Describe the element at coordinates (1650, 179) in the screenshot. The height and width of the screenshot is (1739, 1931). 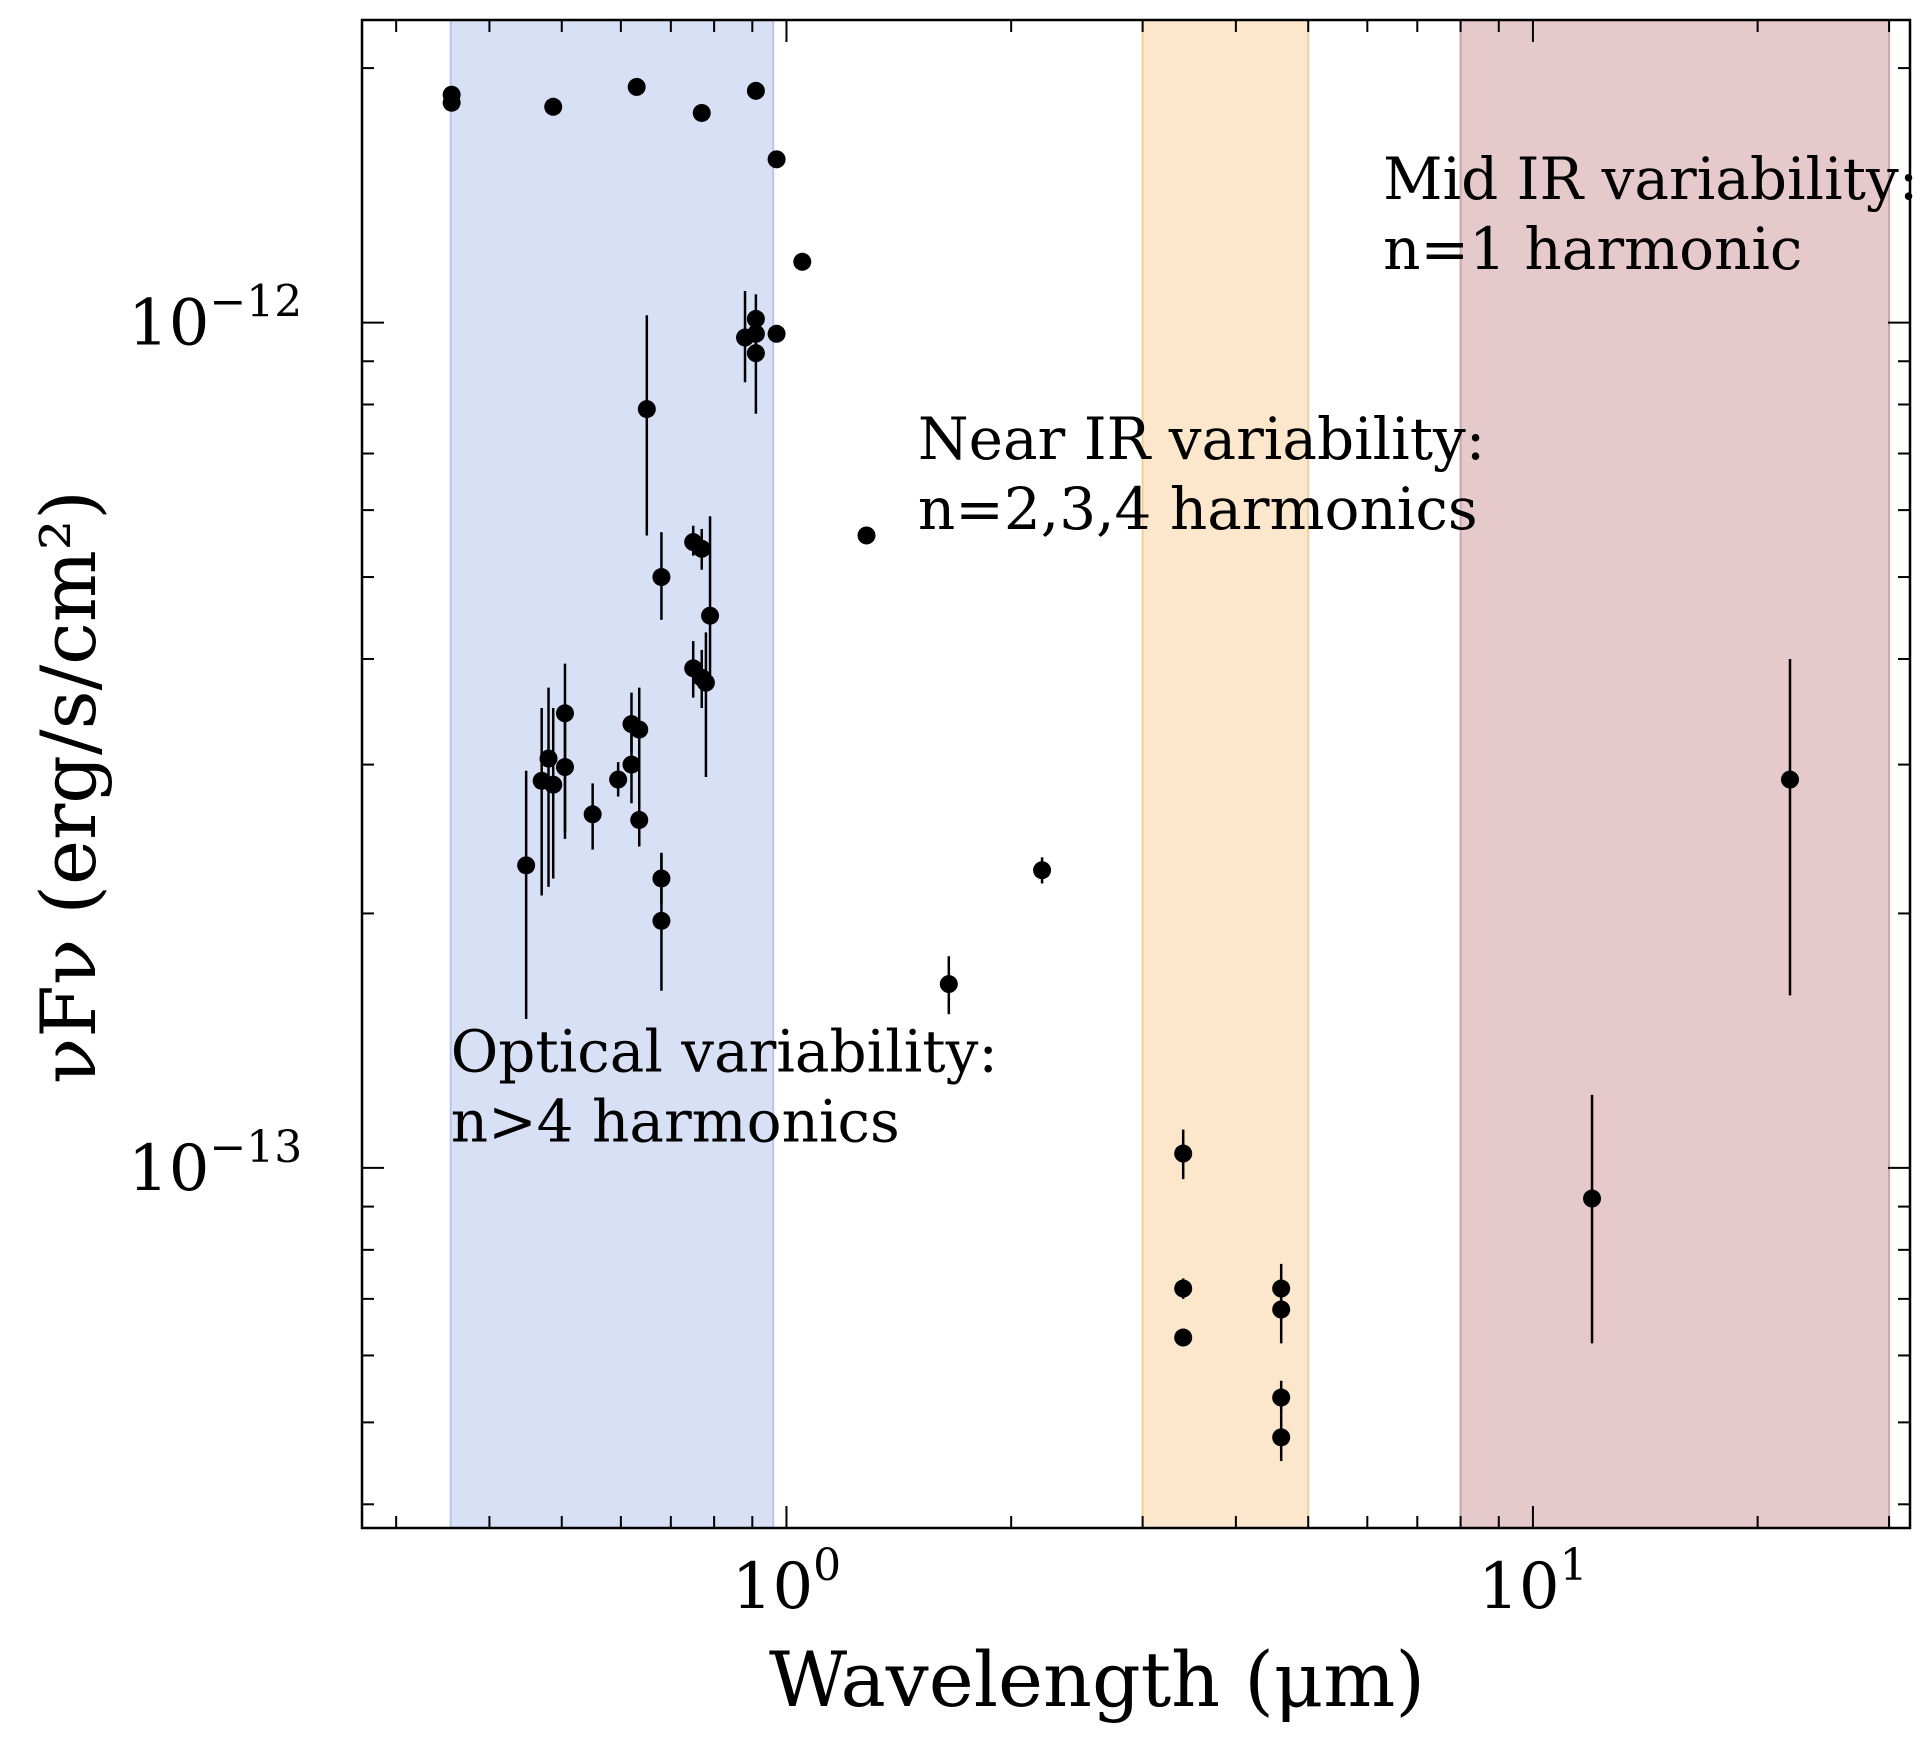
I see `annotation-3-line-1: Mid IR variability:` at that location.